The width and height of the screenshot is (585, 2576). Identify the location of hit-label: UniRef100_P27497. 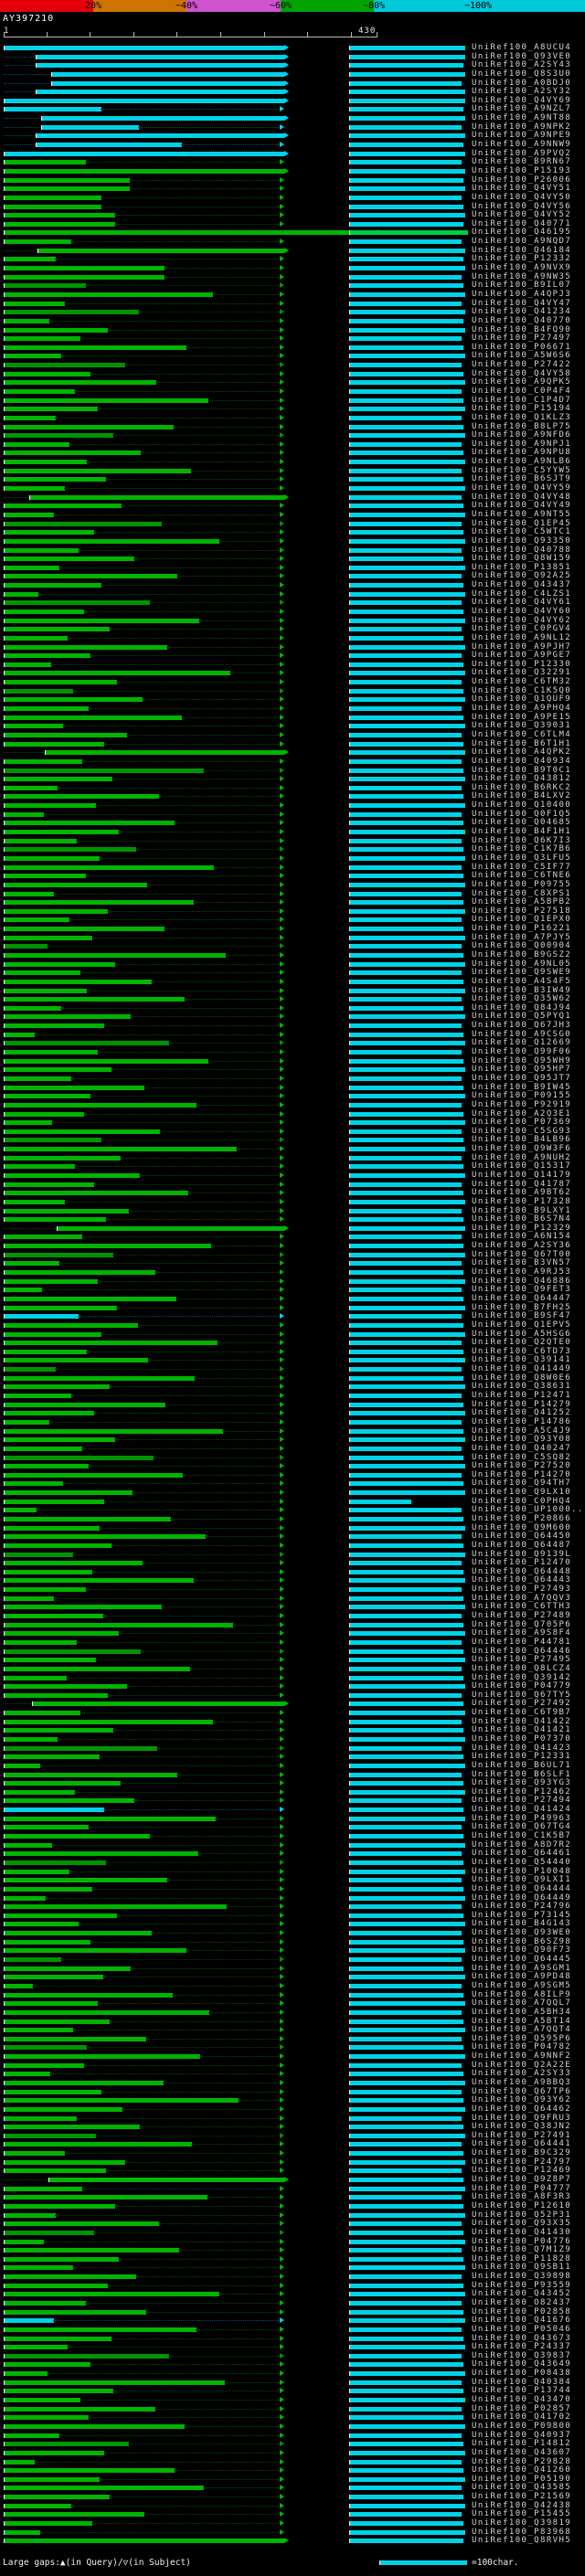
(522, 339).